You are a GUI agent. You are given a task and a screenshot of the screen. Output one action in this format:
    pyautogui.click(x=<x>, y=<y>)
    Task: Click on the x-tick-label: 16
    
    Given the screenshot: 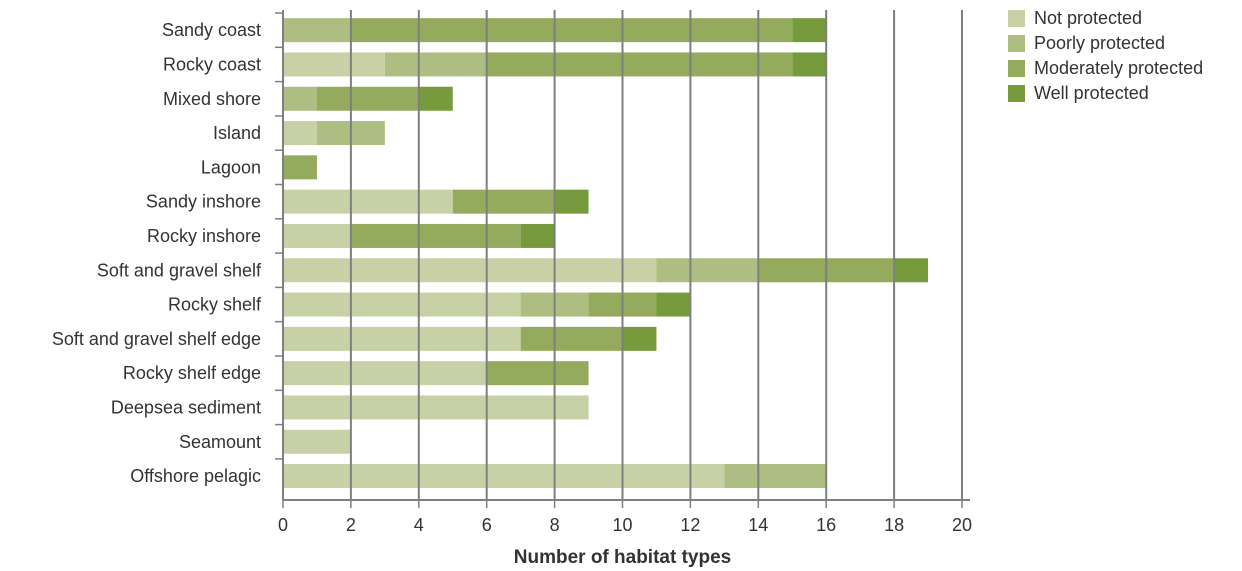 What is the action you would take?
    pyautogui.click(x=826, y=525)
    